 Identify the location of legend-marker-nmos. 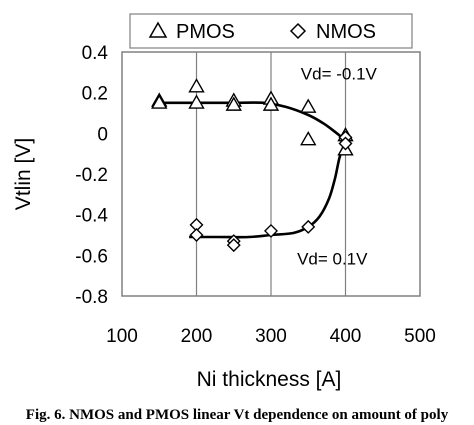
(298, 31).